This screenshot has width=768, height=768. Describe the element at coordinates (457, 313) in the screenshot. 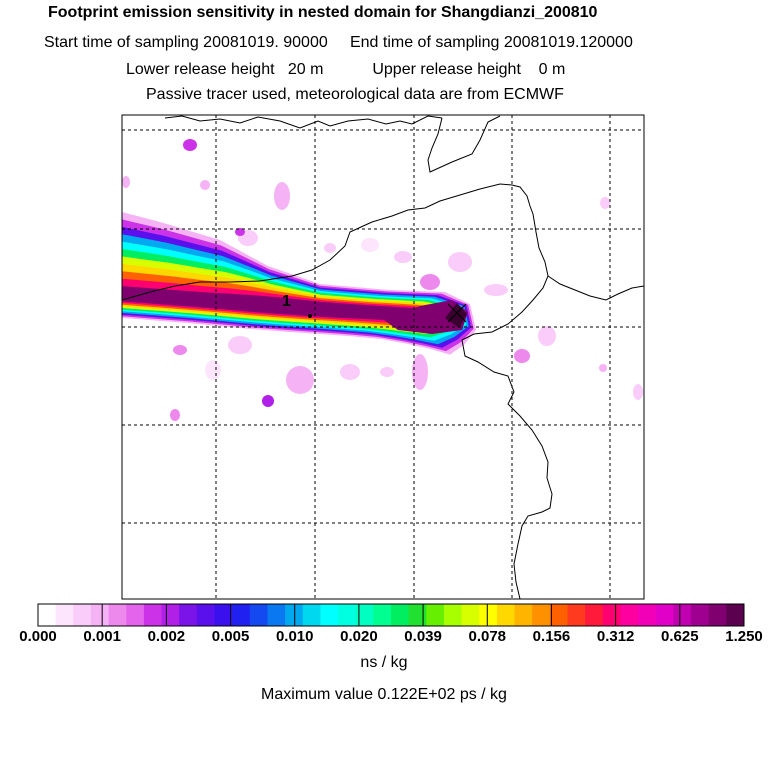

I see `receptor-marker` at that location.